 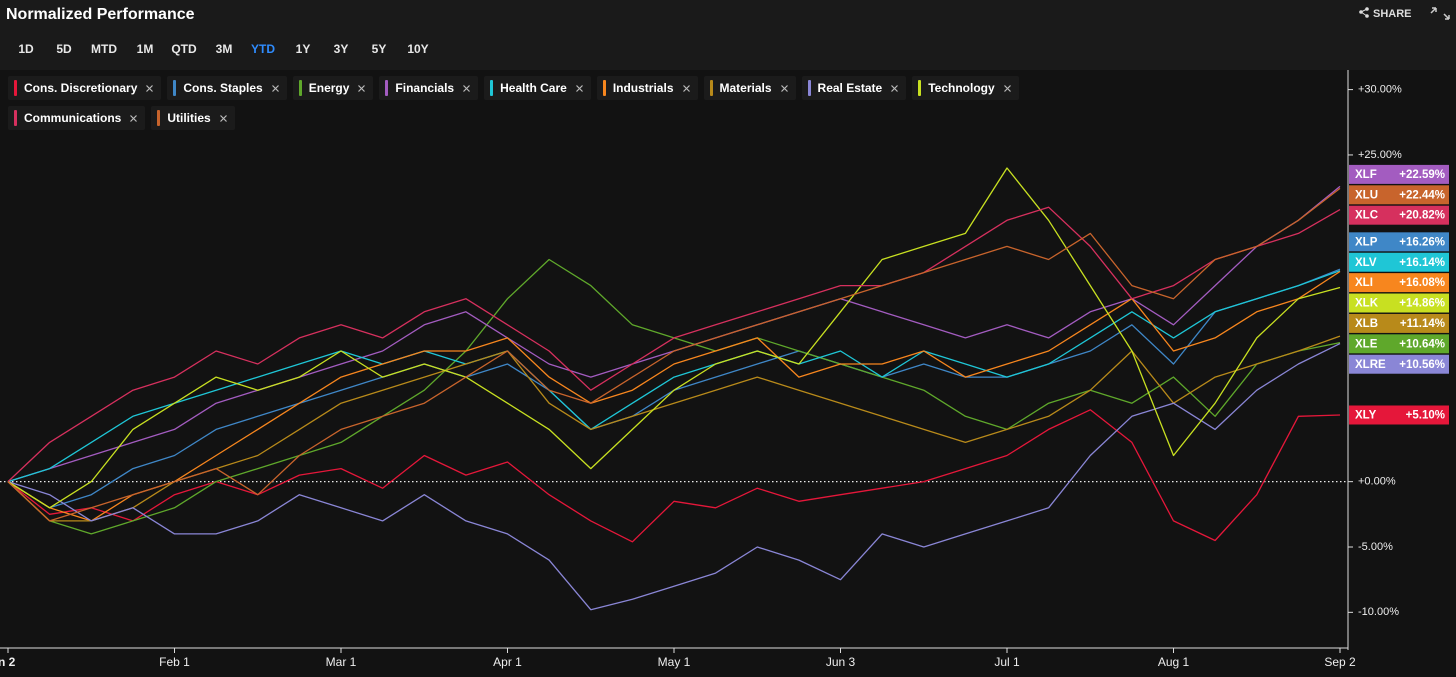 What do you see at coordinates (1375, 547) in the screenshot?
I see `y-tick-label: -5.00%` at bounding box center [1375, 547].